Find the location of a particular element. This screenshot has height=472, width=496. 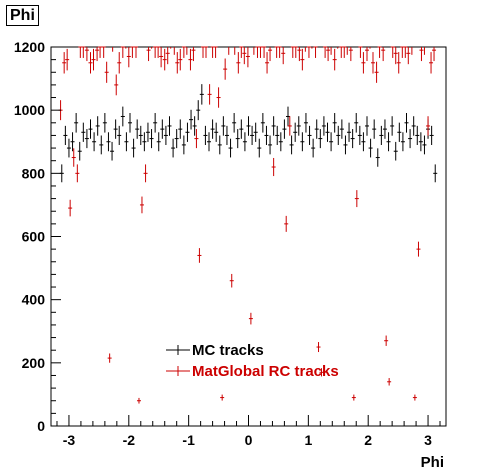

legend-entry-matglobal-rc-tracks: MatGlobal RC tracks is located at coordinates (252, 371).